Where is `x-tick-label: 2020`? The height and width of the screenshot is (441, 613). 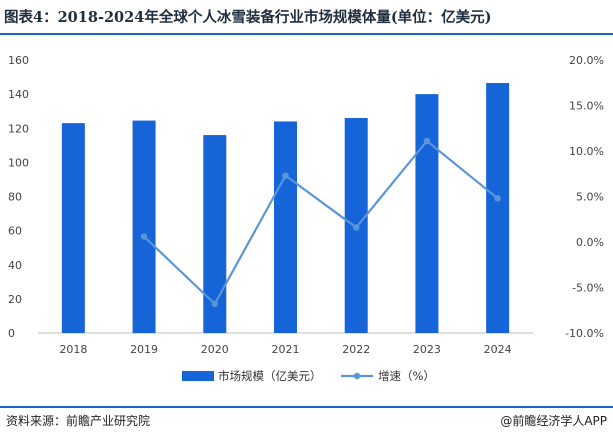
x-tick-label: 2020 is located at coordinates (215, 349).